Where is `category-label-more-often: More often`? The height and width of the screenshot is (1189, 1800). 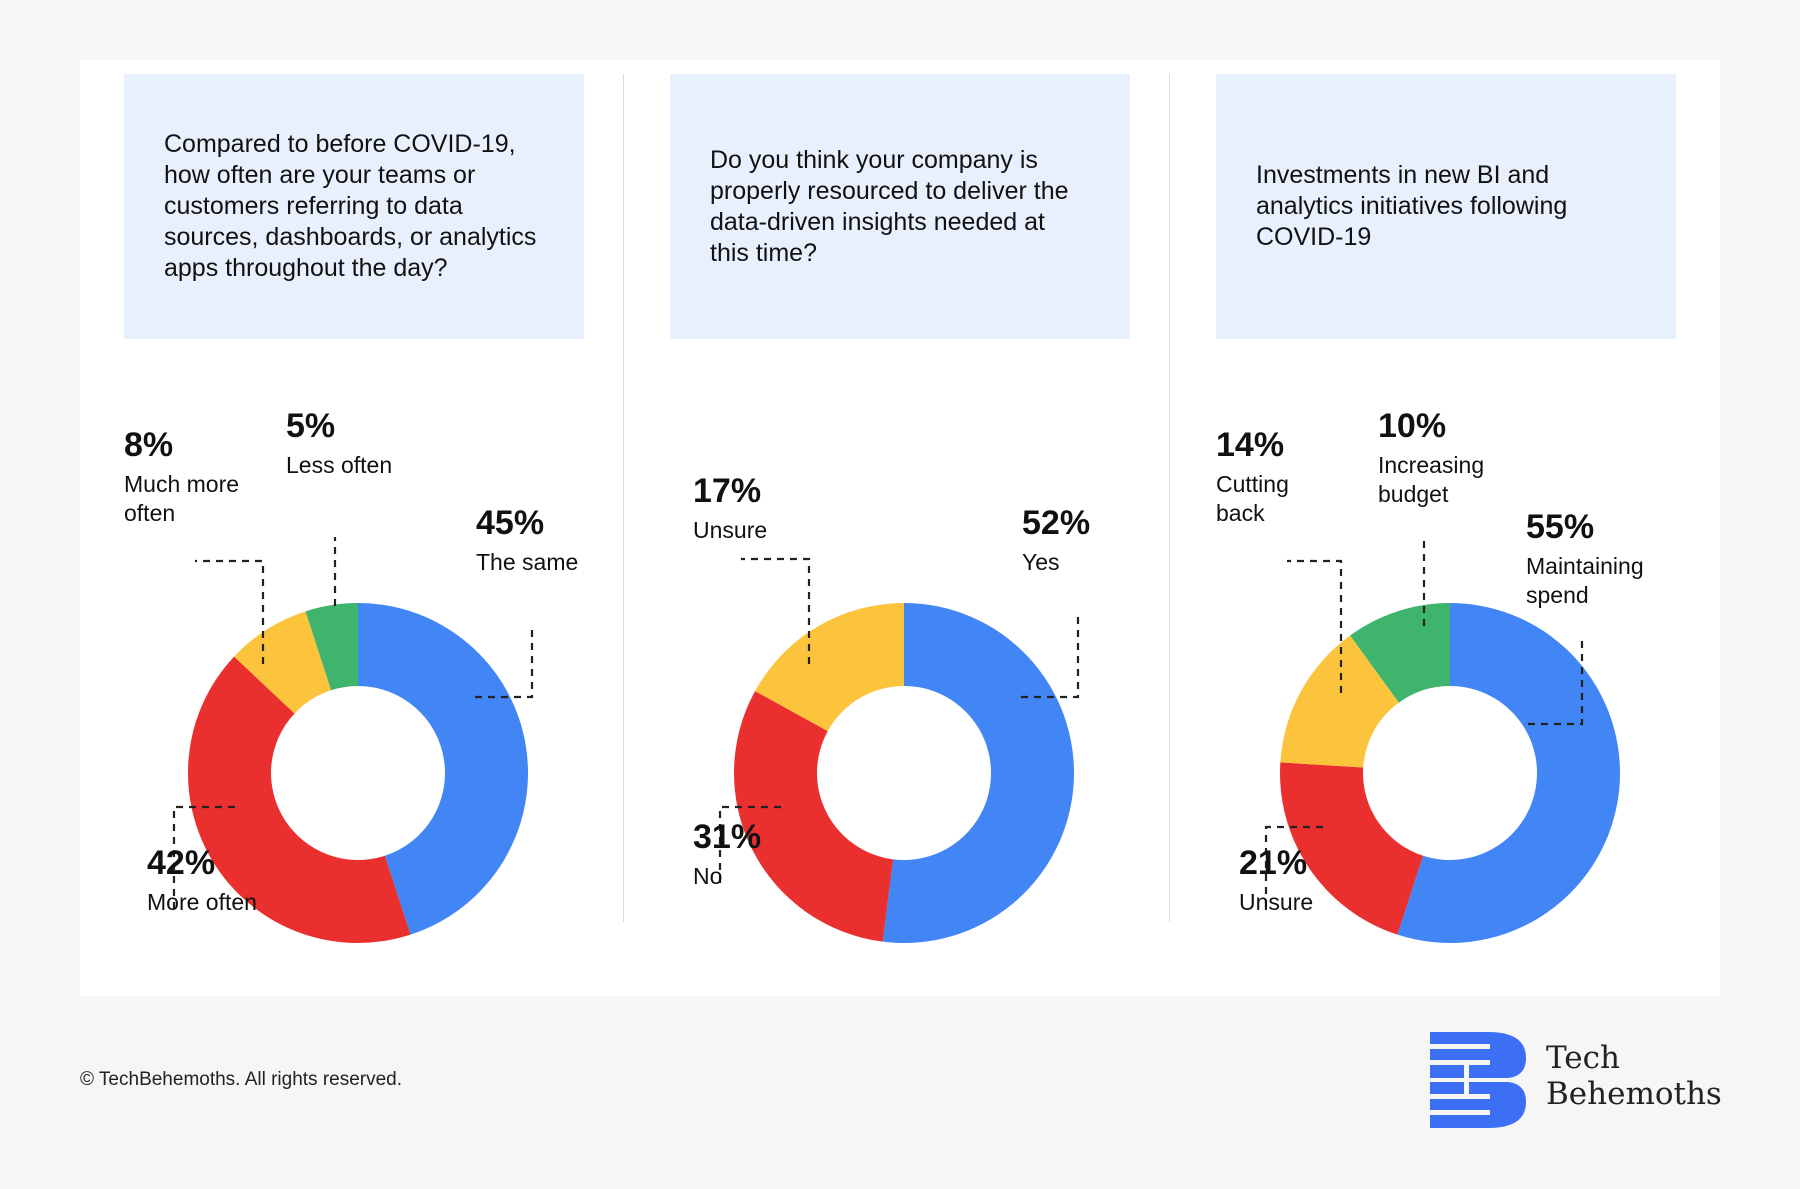
category-label-more-often: More often is located at coordinates (202, 902).